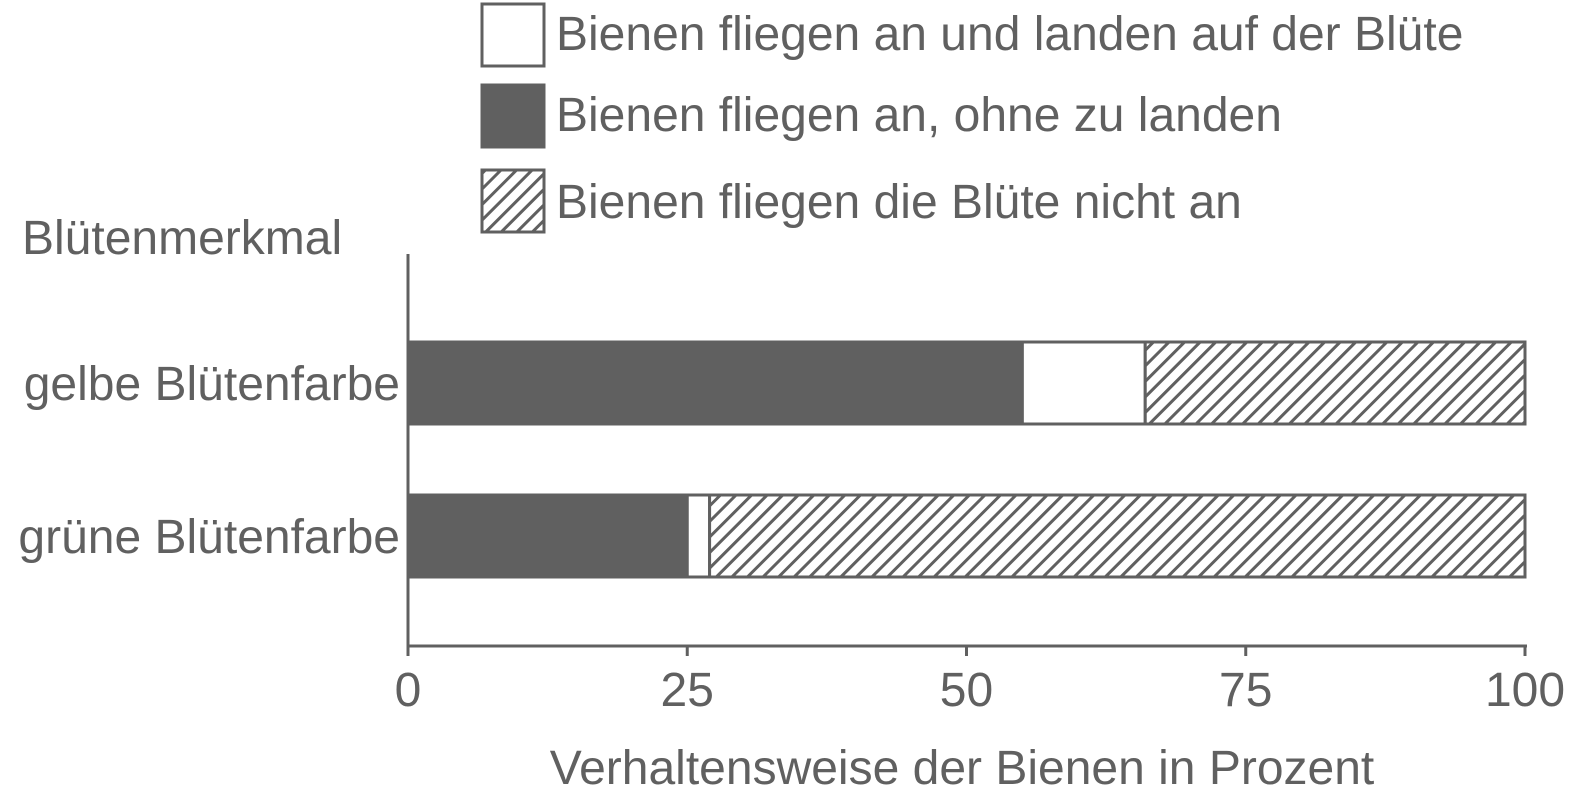  I want to click on x-ticks: 0 25 50 75 100, so click(980, 681).